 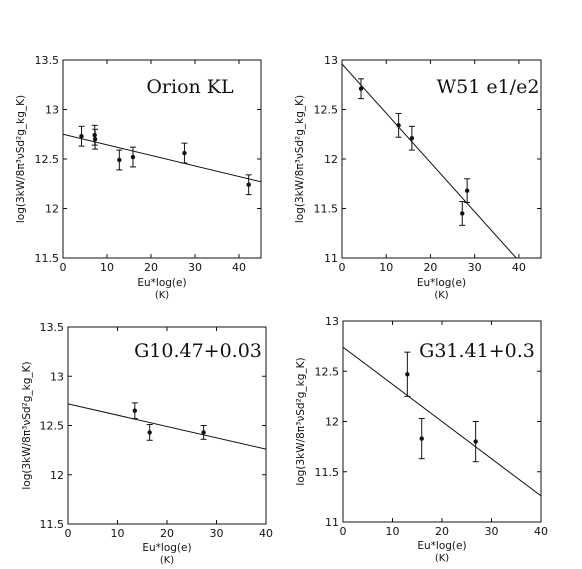 I want to click on panel-title: Orion KL, so click(x=190, y=87).